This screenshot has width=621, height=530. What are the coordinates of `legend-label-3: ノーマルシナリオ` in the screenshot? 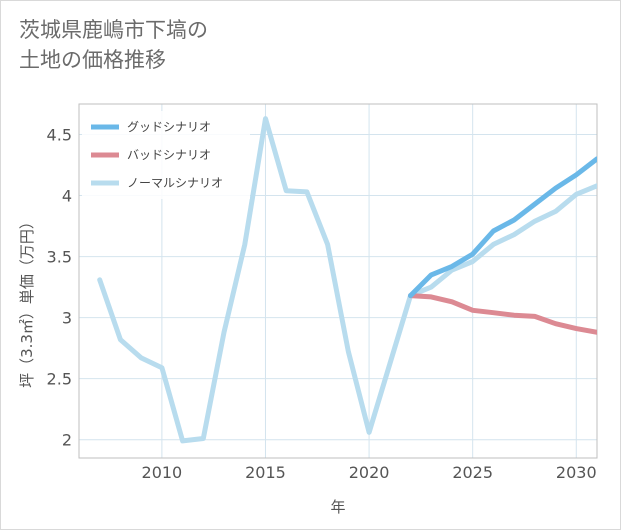 It's located at (175, 183).